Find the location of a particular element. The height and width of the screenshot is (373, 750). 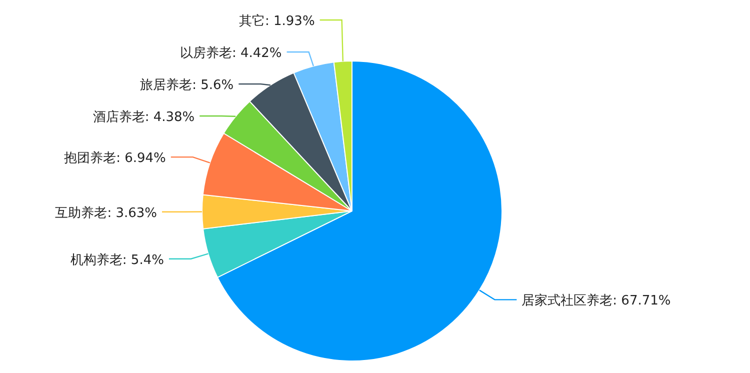

slice-label: 以房养老: 4.42% is located at coordinates (231, 53).